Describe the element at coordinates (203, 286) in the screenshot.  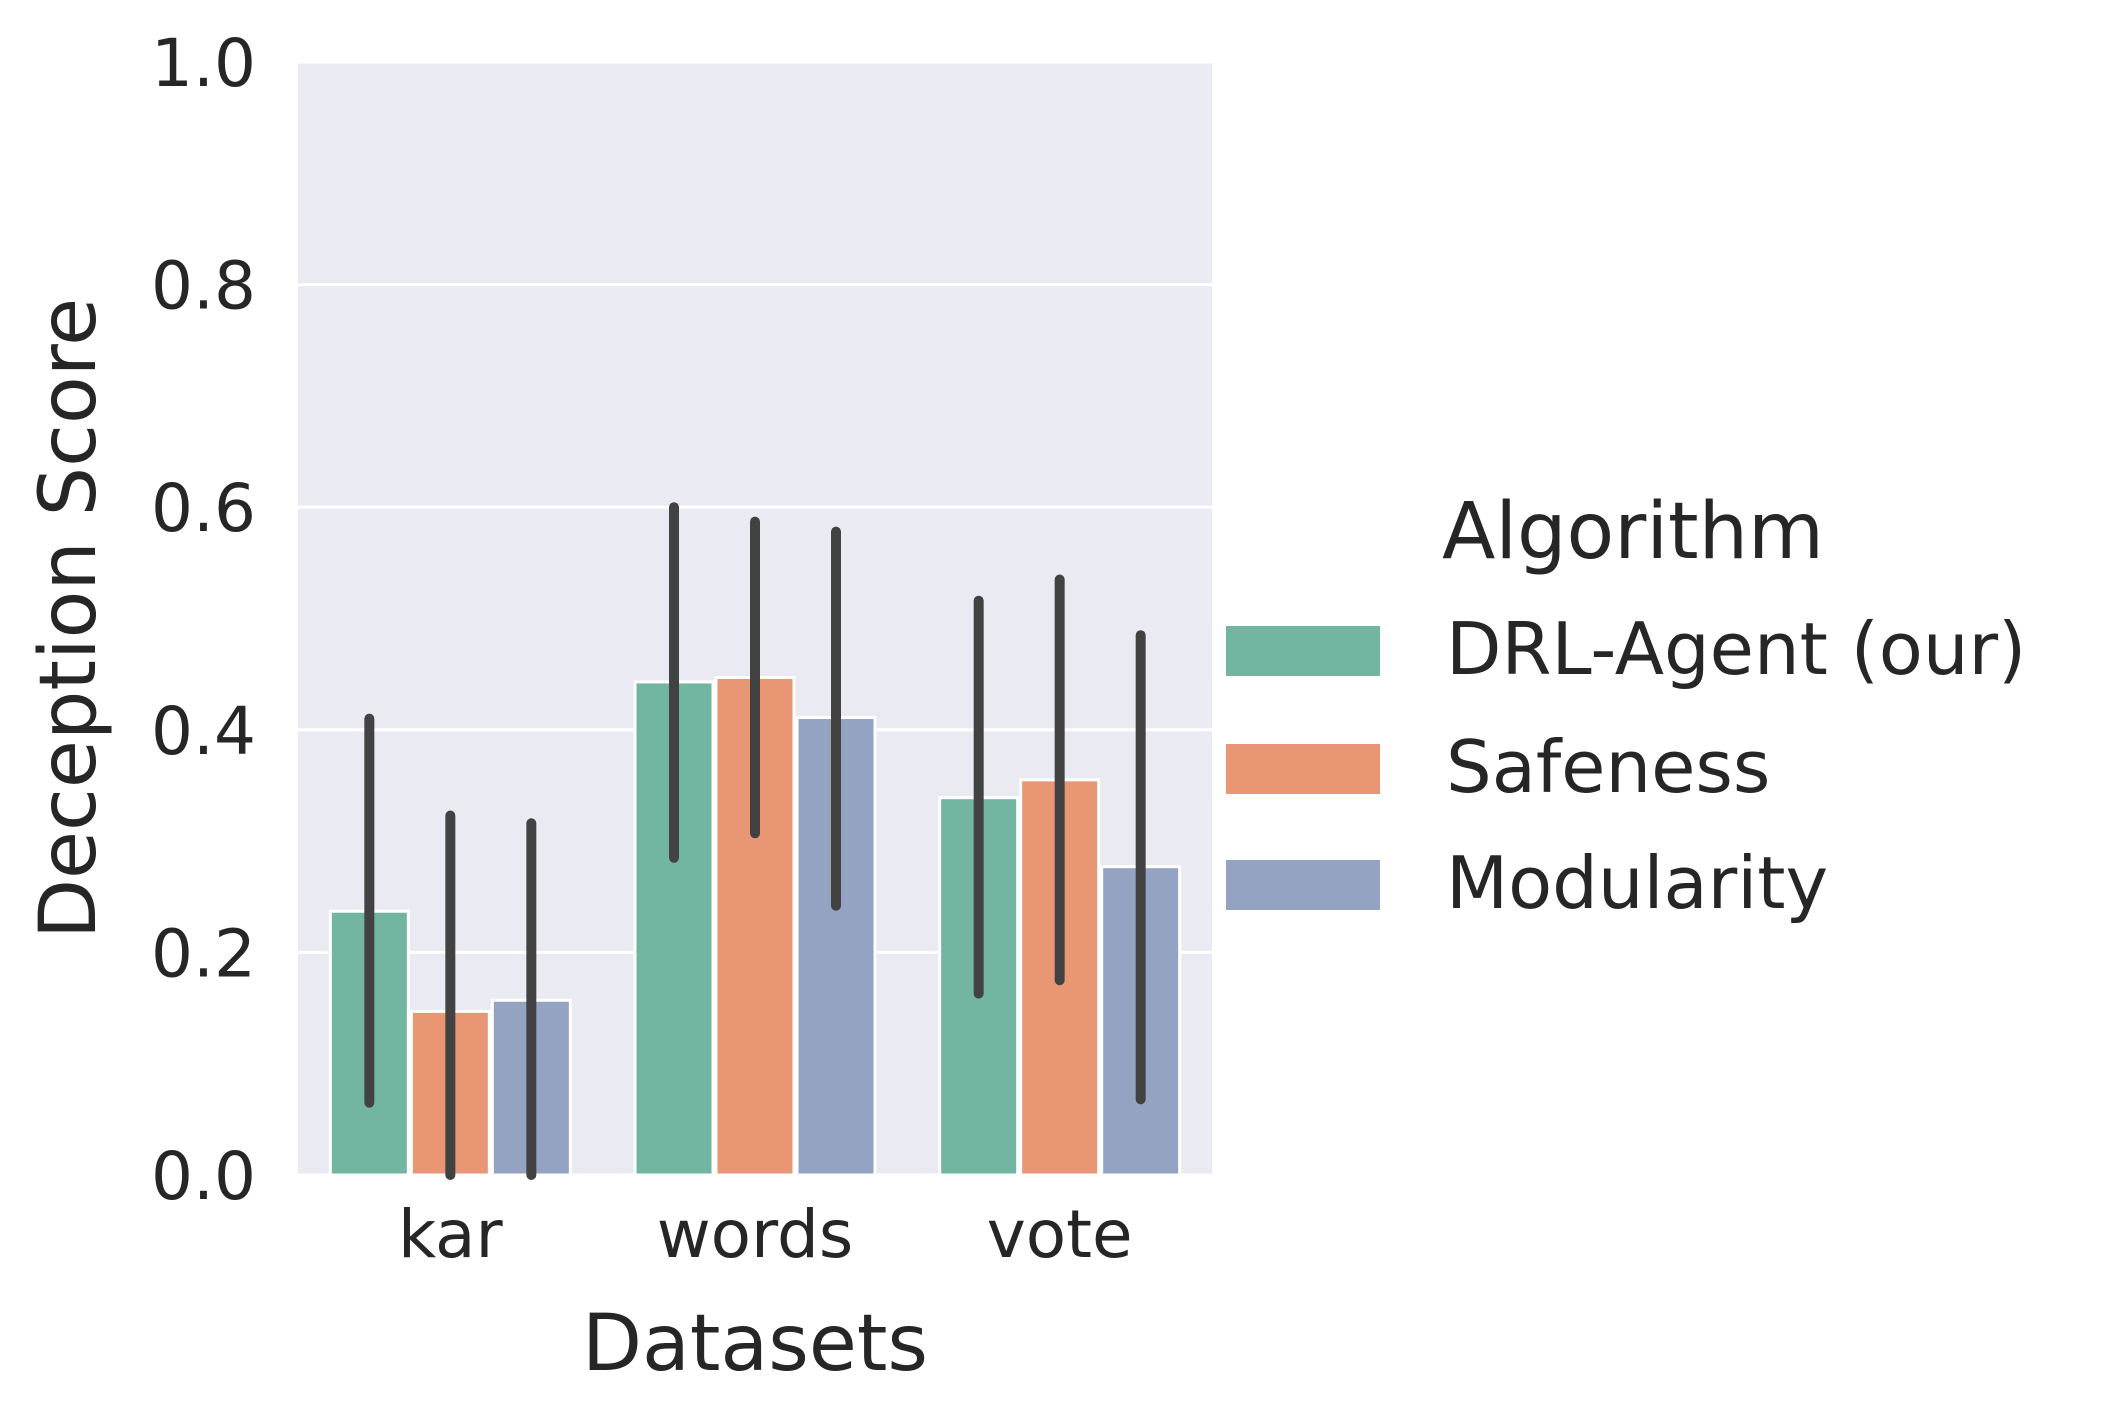
I see `y-tick-label: 0.8` at that location.